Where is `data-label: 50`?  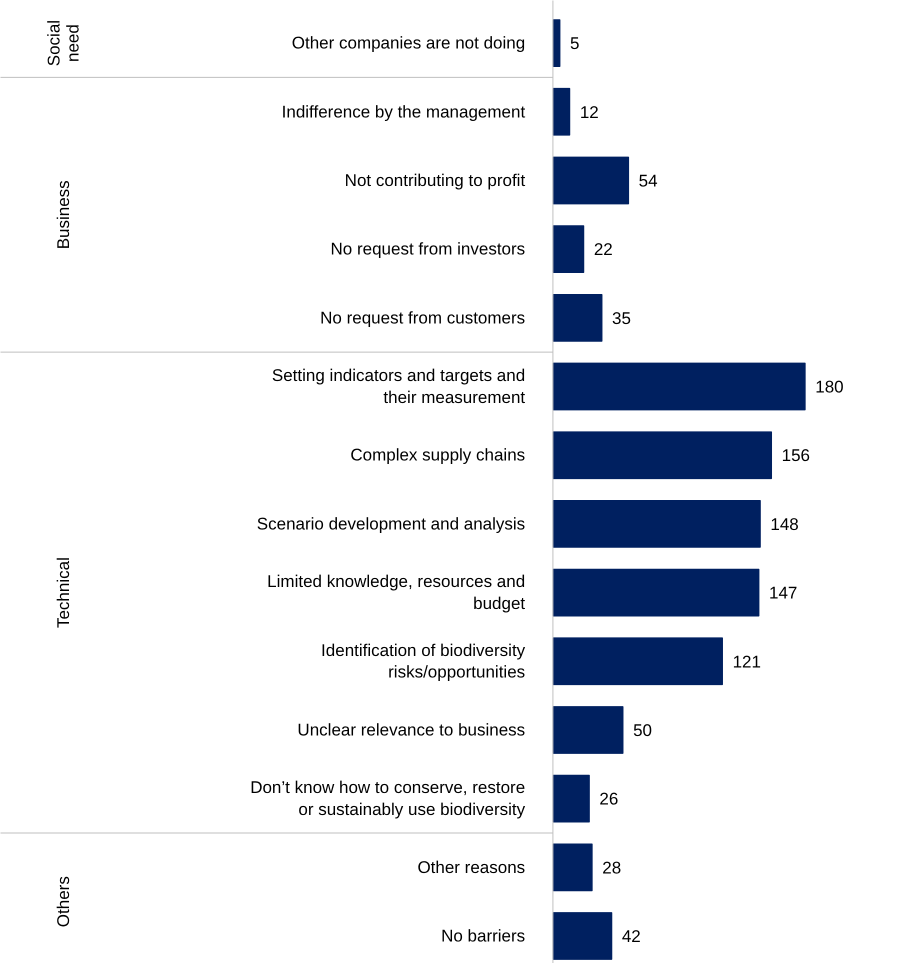 data-label: 50 is located at coordinates (642, 730).